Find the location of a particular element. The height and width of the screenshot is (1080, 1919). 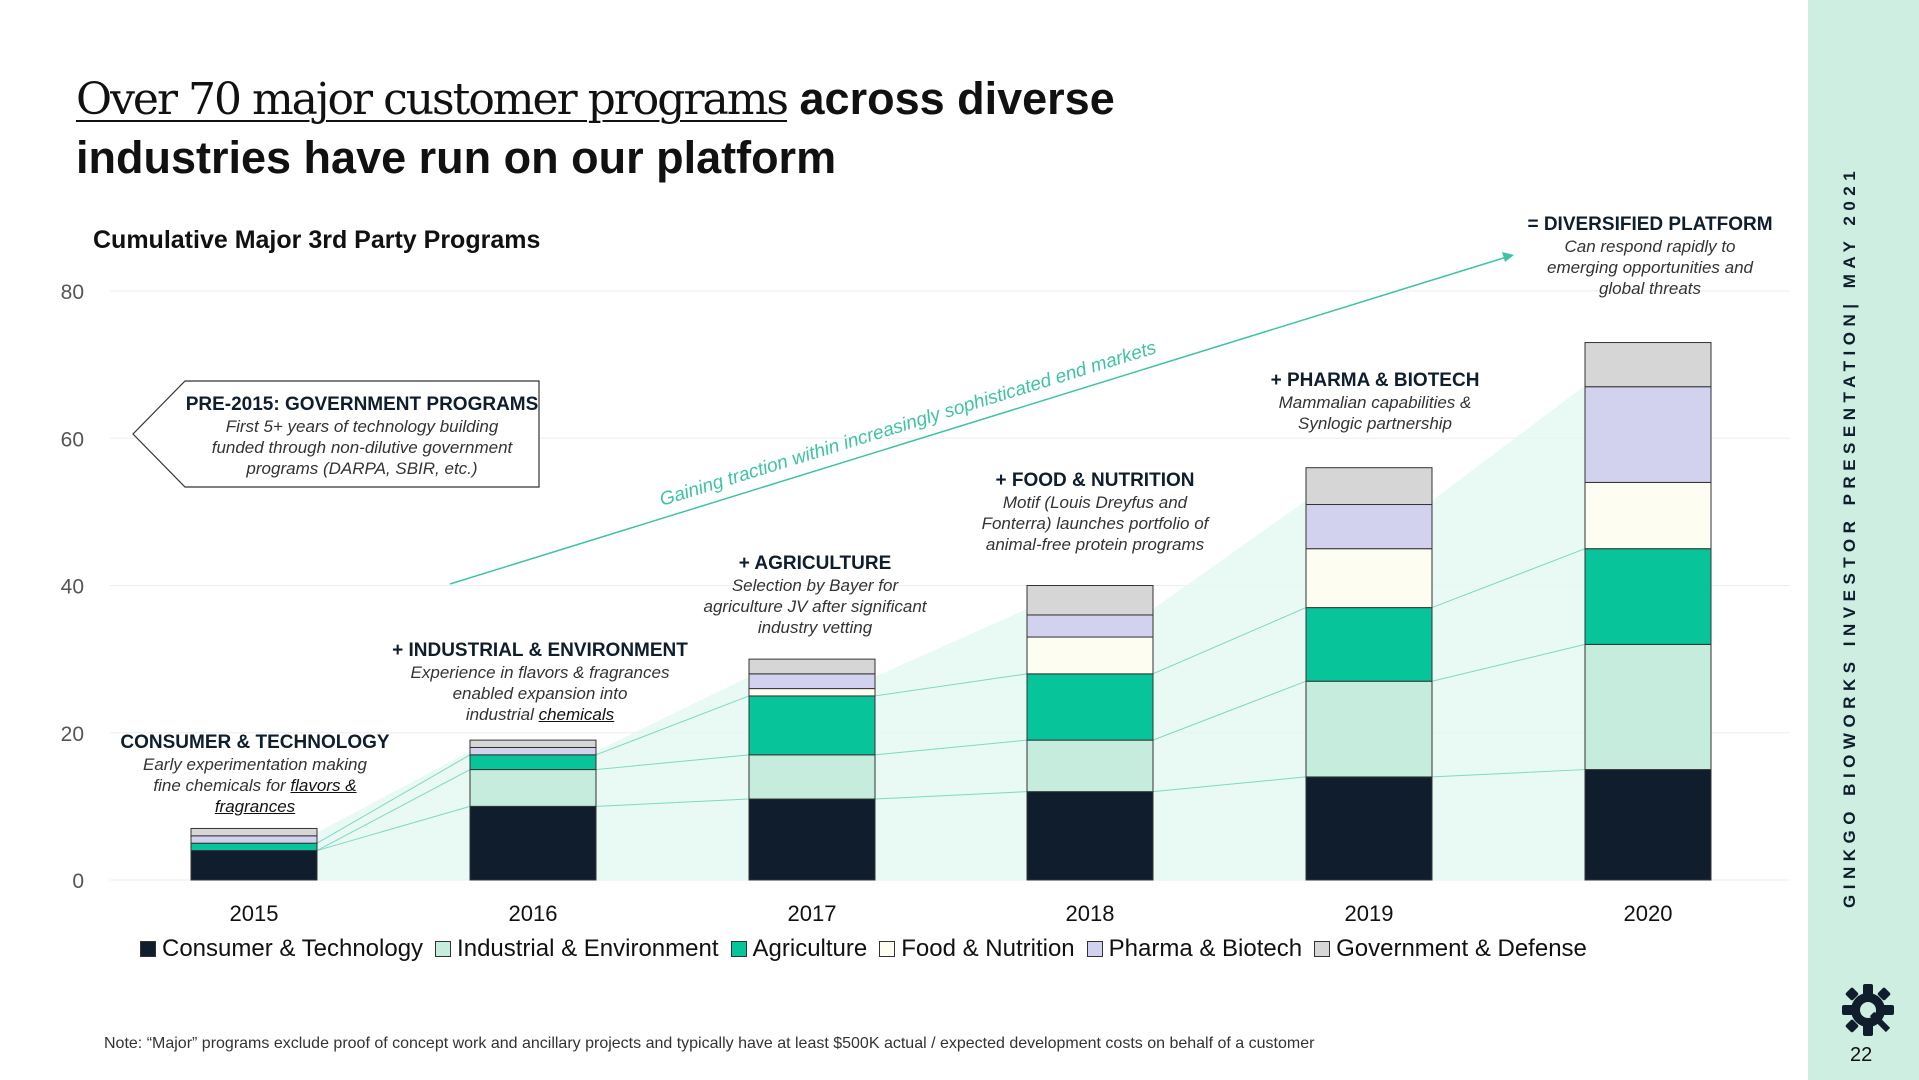

title-bold-2: industries have run on our platform is located at coordinates (456, 157).